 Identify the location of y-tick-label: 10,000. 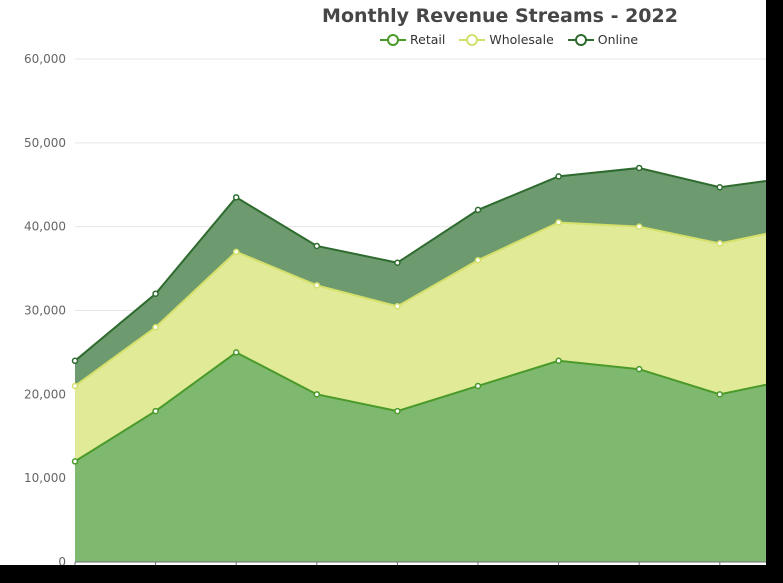
(45, 478).